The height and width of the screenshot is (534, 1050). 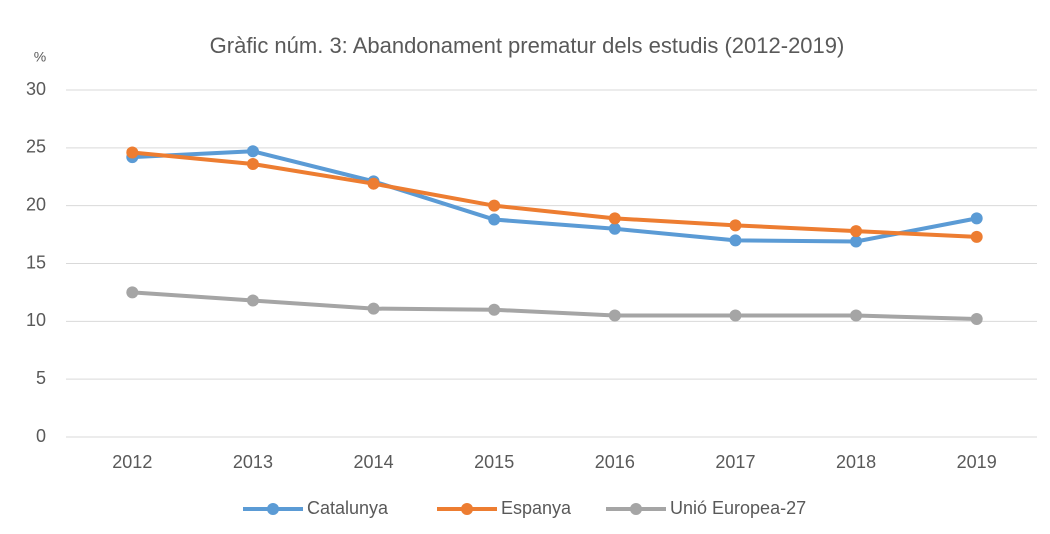 What do you see at coordinates (738, 508) in the screenshot?
I see `legend-label: Unió Europea-27` at bounding box center [738, 508].